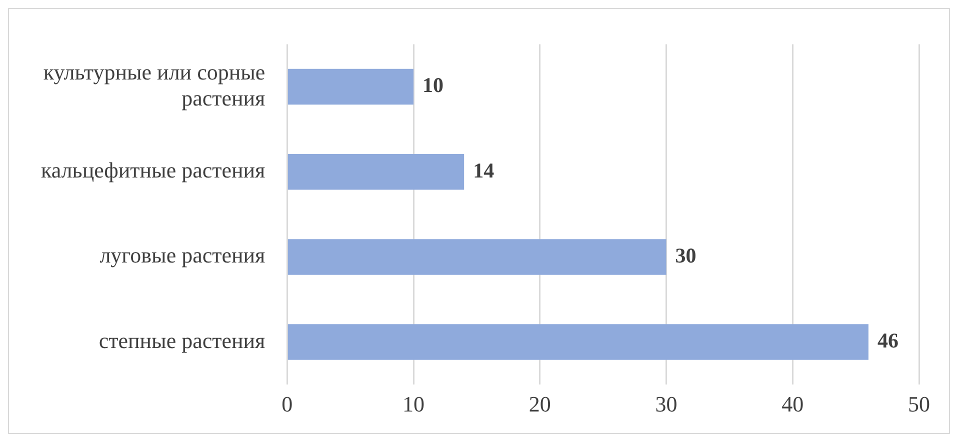 This screenshot has height=442, width=958. Describe the element at coordinates (287, 404) in the screenshot. I see `x-tick-label: 0` at that location.